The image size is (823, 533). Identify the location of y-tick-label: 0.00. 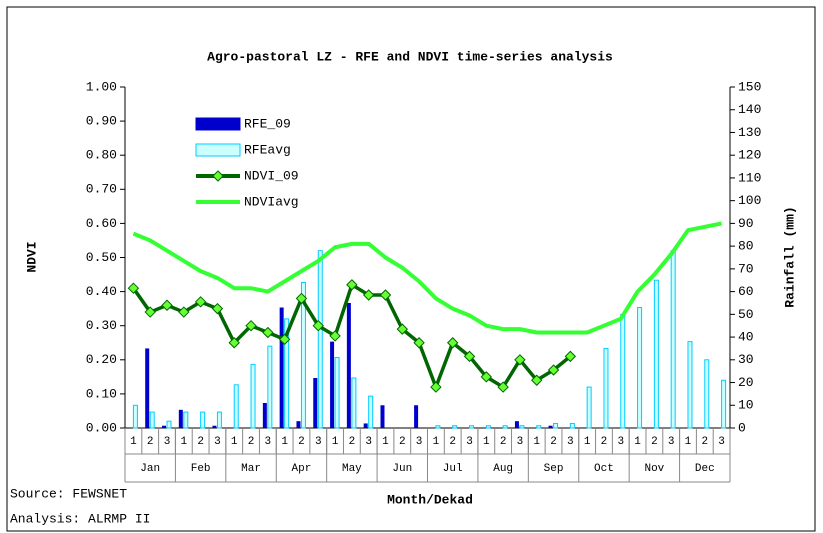
(101, 427).